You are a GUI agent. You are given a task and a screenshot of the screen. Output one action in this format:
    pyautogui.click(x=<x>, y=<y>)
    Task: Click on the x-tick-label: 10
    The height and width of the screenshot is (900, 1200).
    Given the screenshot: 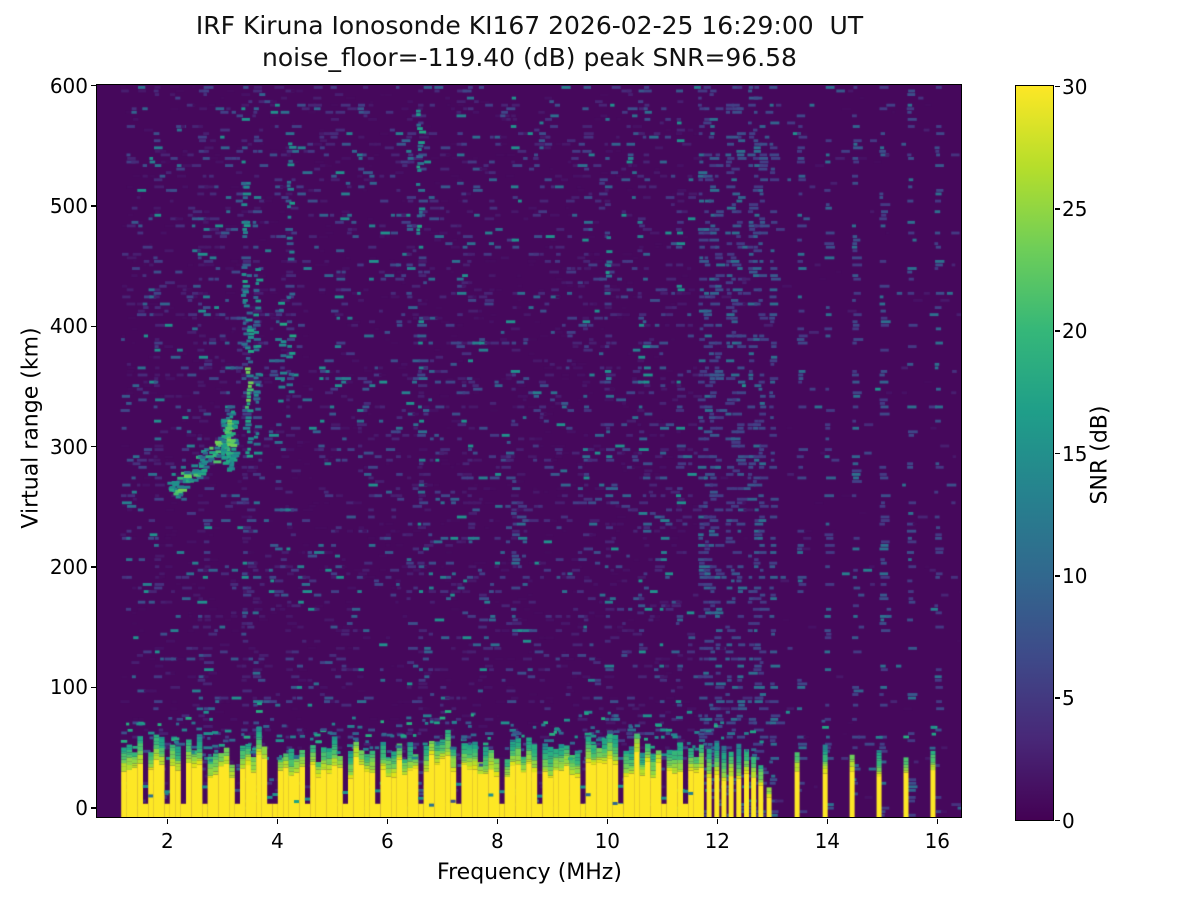 What is the action you would take?
    pyautogui.click(x=607, y=841)
    